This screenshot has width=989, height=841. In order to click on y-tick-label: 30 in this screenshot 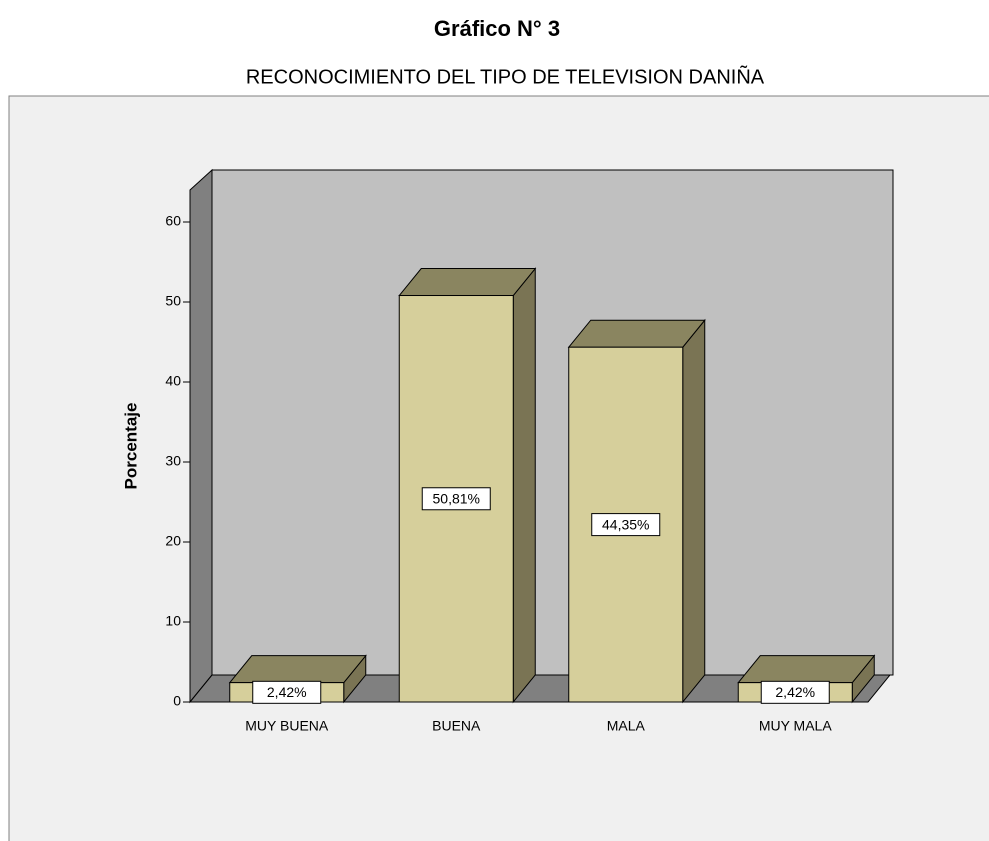, I will do `click(173, 461)`.